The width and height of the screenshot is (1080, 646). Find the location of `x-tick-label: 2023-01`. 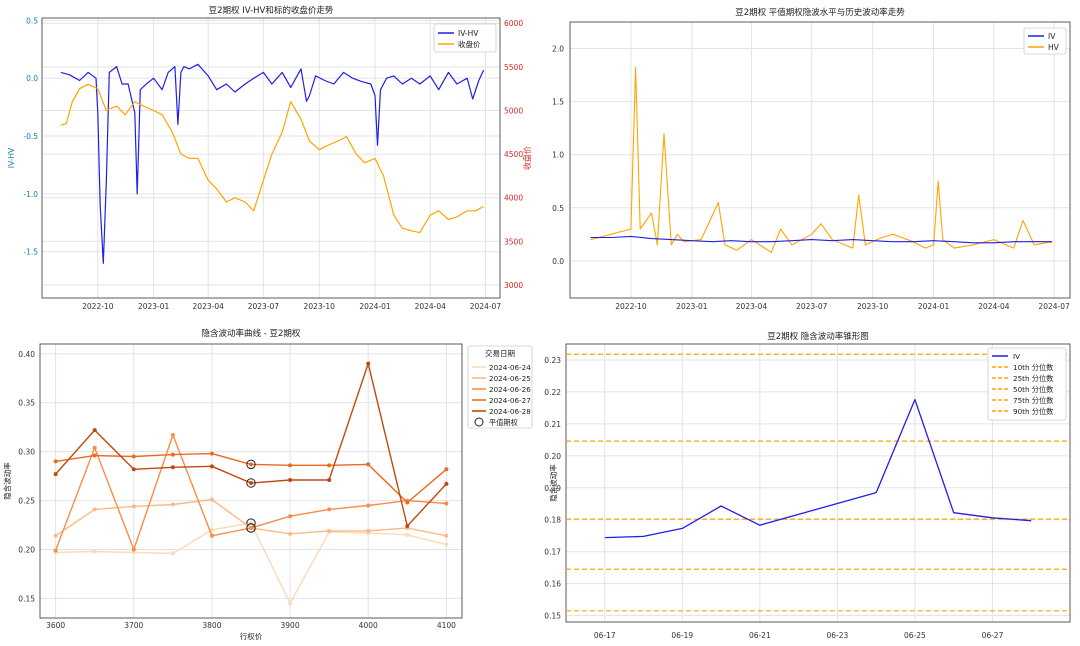

x-tick-label: 2023-01 is located at coordinates (154, 306).